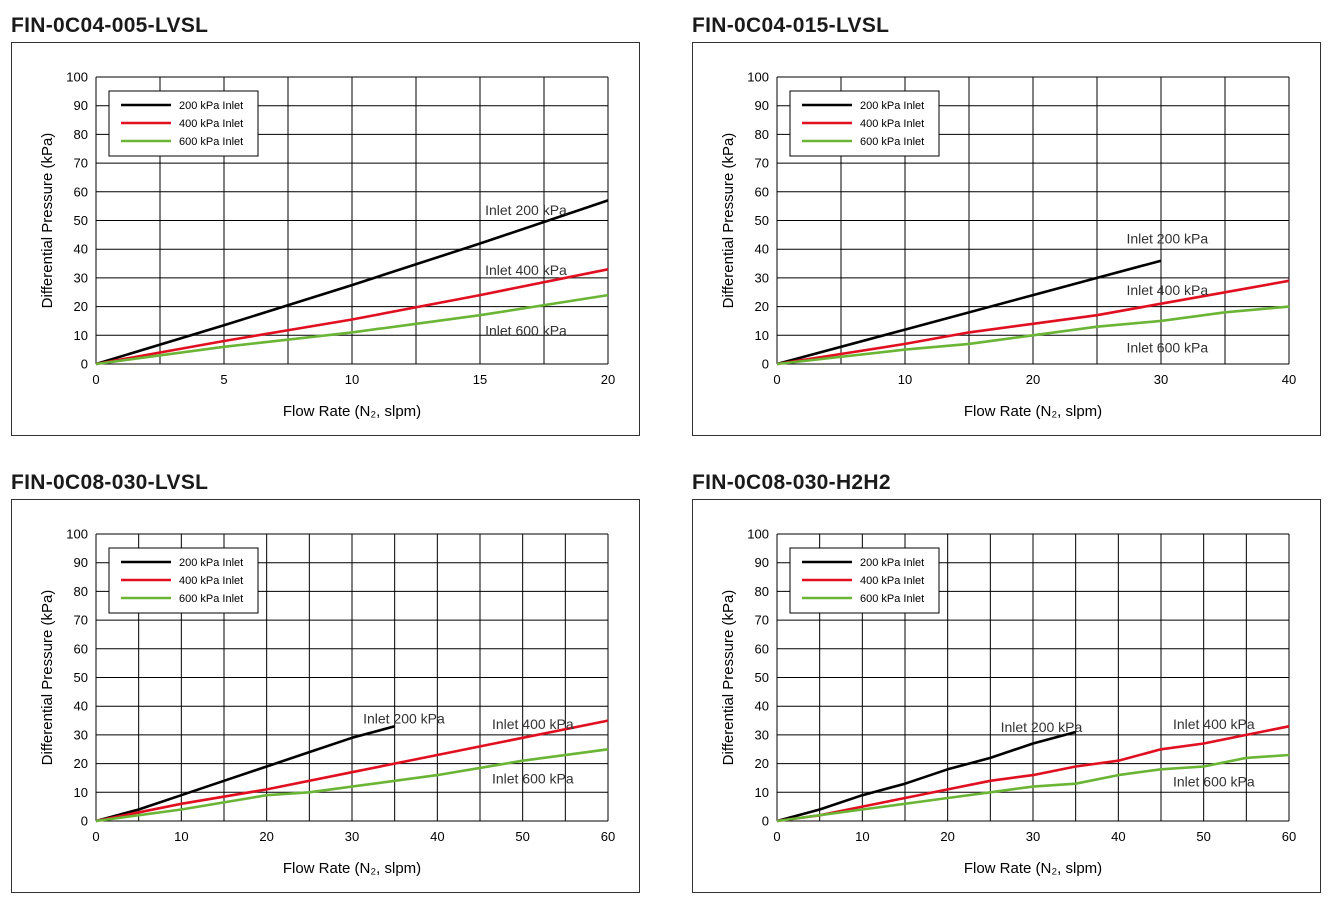 The image size is (1336, 907). What do you see at coordinates (110, 482) in the screenshot?
I see `chart-title: FIN-0C08-030-LVSL` at bounding box center [110, 482].